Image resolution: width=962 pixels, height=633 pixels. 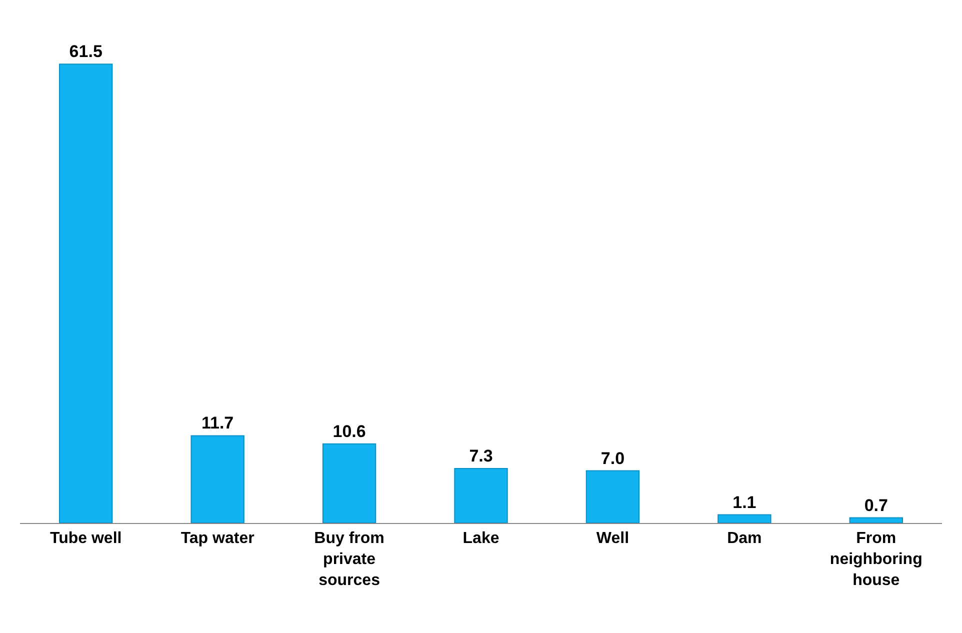 What do you see at coordinates (86, 539) in the screenshot?
I see `x-tick-label: Tube well` at bounding box center [86, 539].